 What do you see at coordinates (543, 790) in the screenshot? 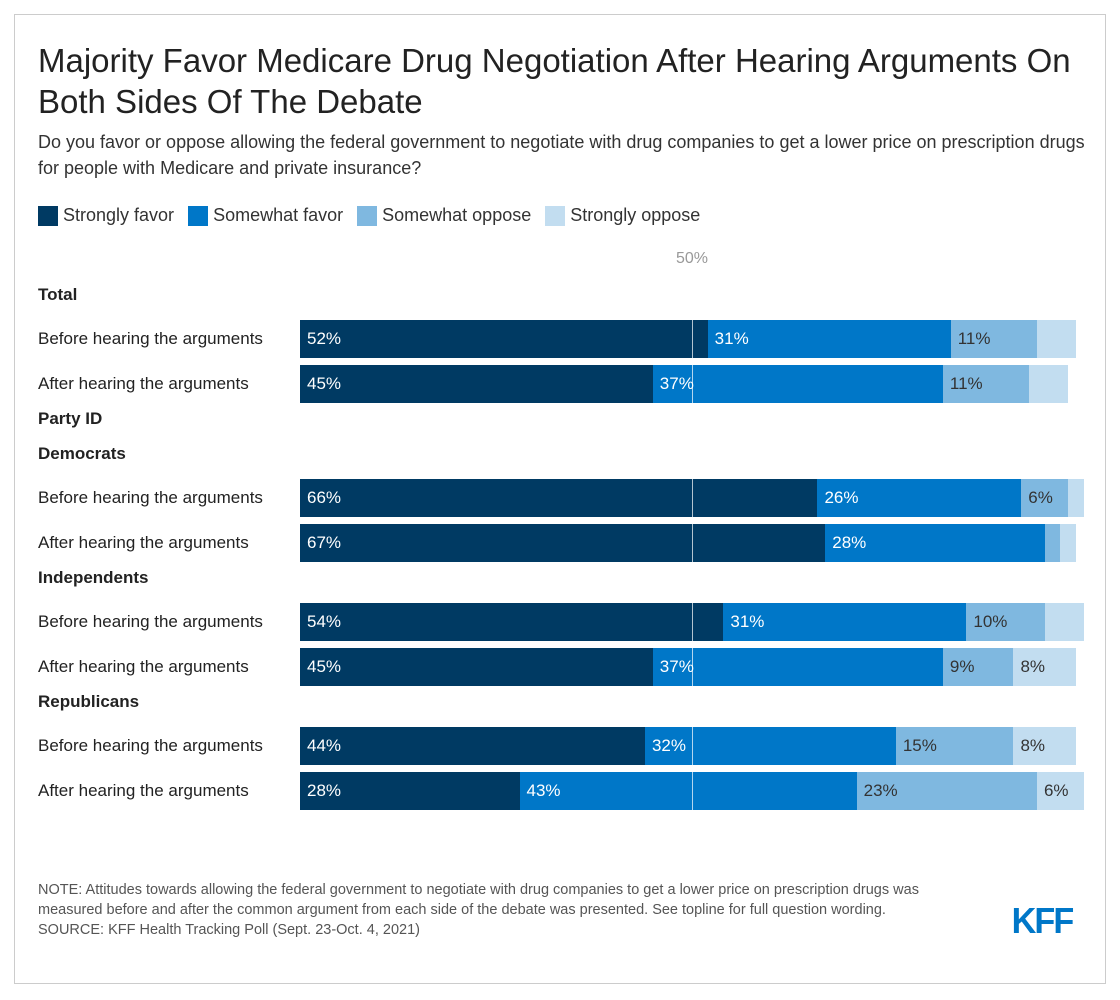
I see `data-label: 43%` at bounding box center [543, 790].